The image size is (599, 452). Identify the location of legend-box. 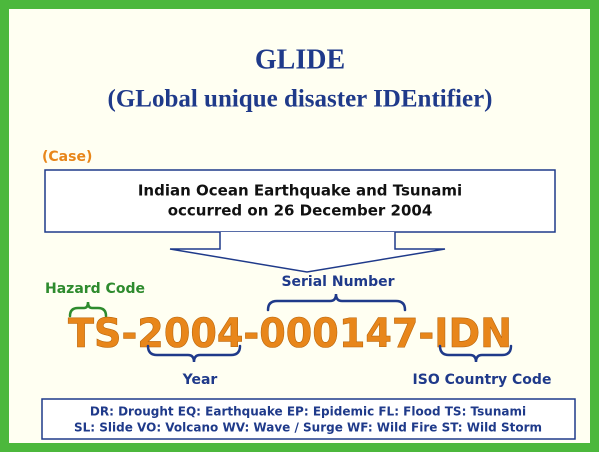
(308, 419).